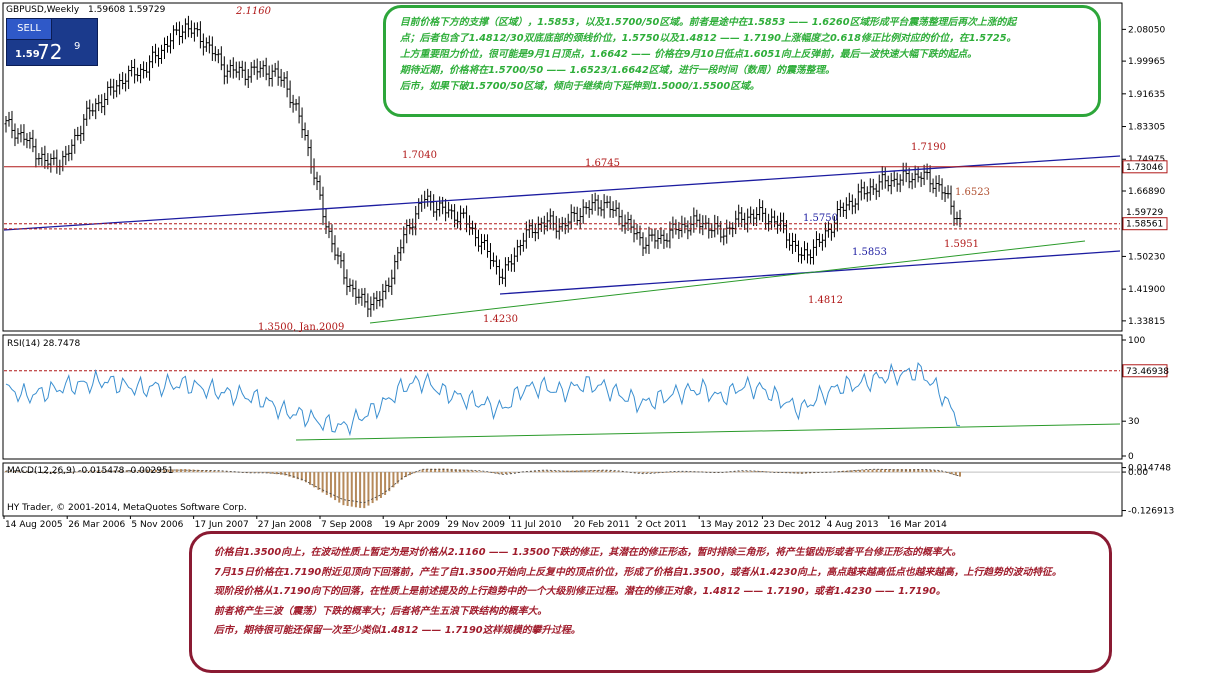  What do you see at coordinates (381, 611) in the screenshot?
I see `red-note-line: 前者将产生三波（震荡）下跌的概率大；后者将产生五浪下跌结构的概率大。` at bounding box center [381, 611].